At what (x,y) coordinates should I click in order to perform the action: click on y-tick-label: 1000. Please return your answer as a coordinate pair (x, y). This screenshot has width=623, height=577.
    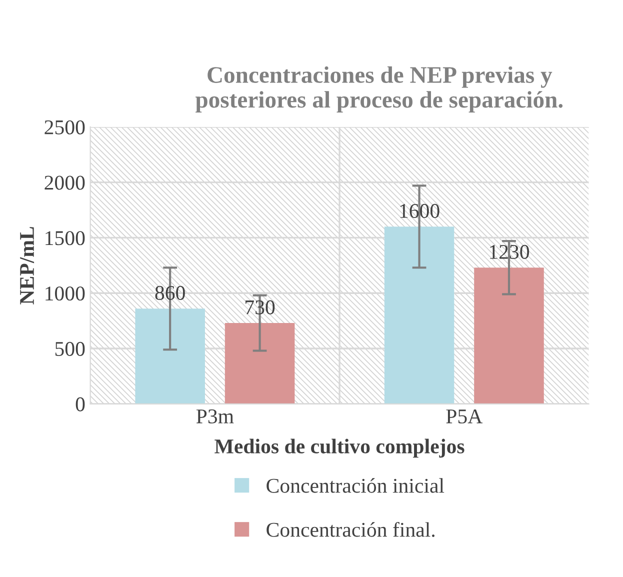
    Looking at the image, I should click on (65, 293).